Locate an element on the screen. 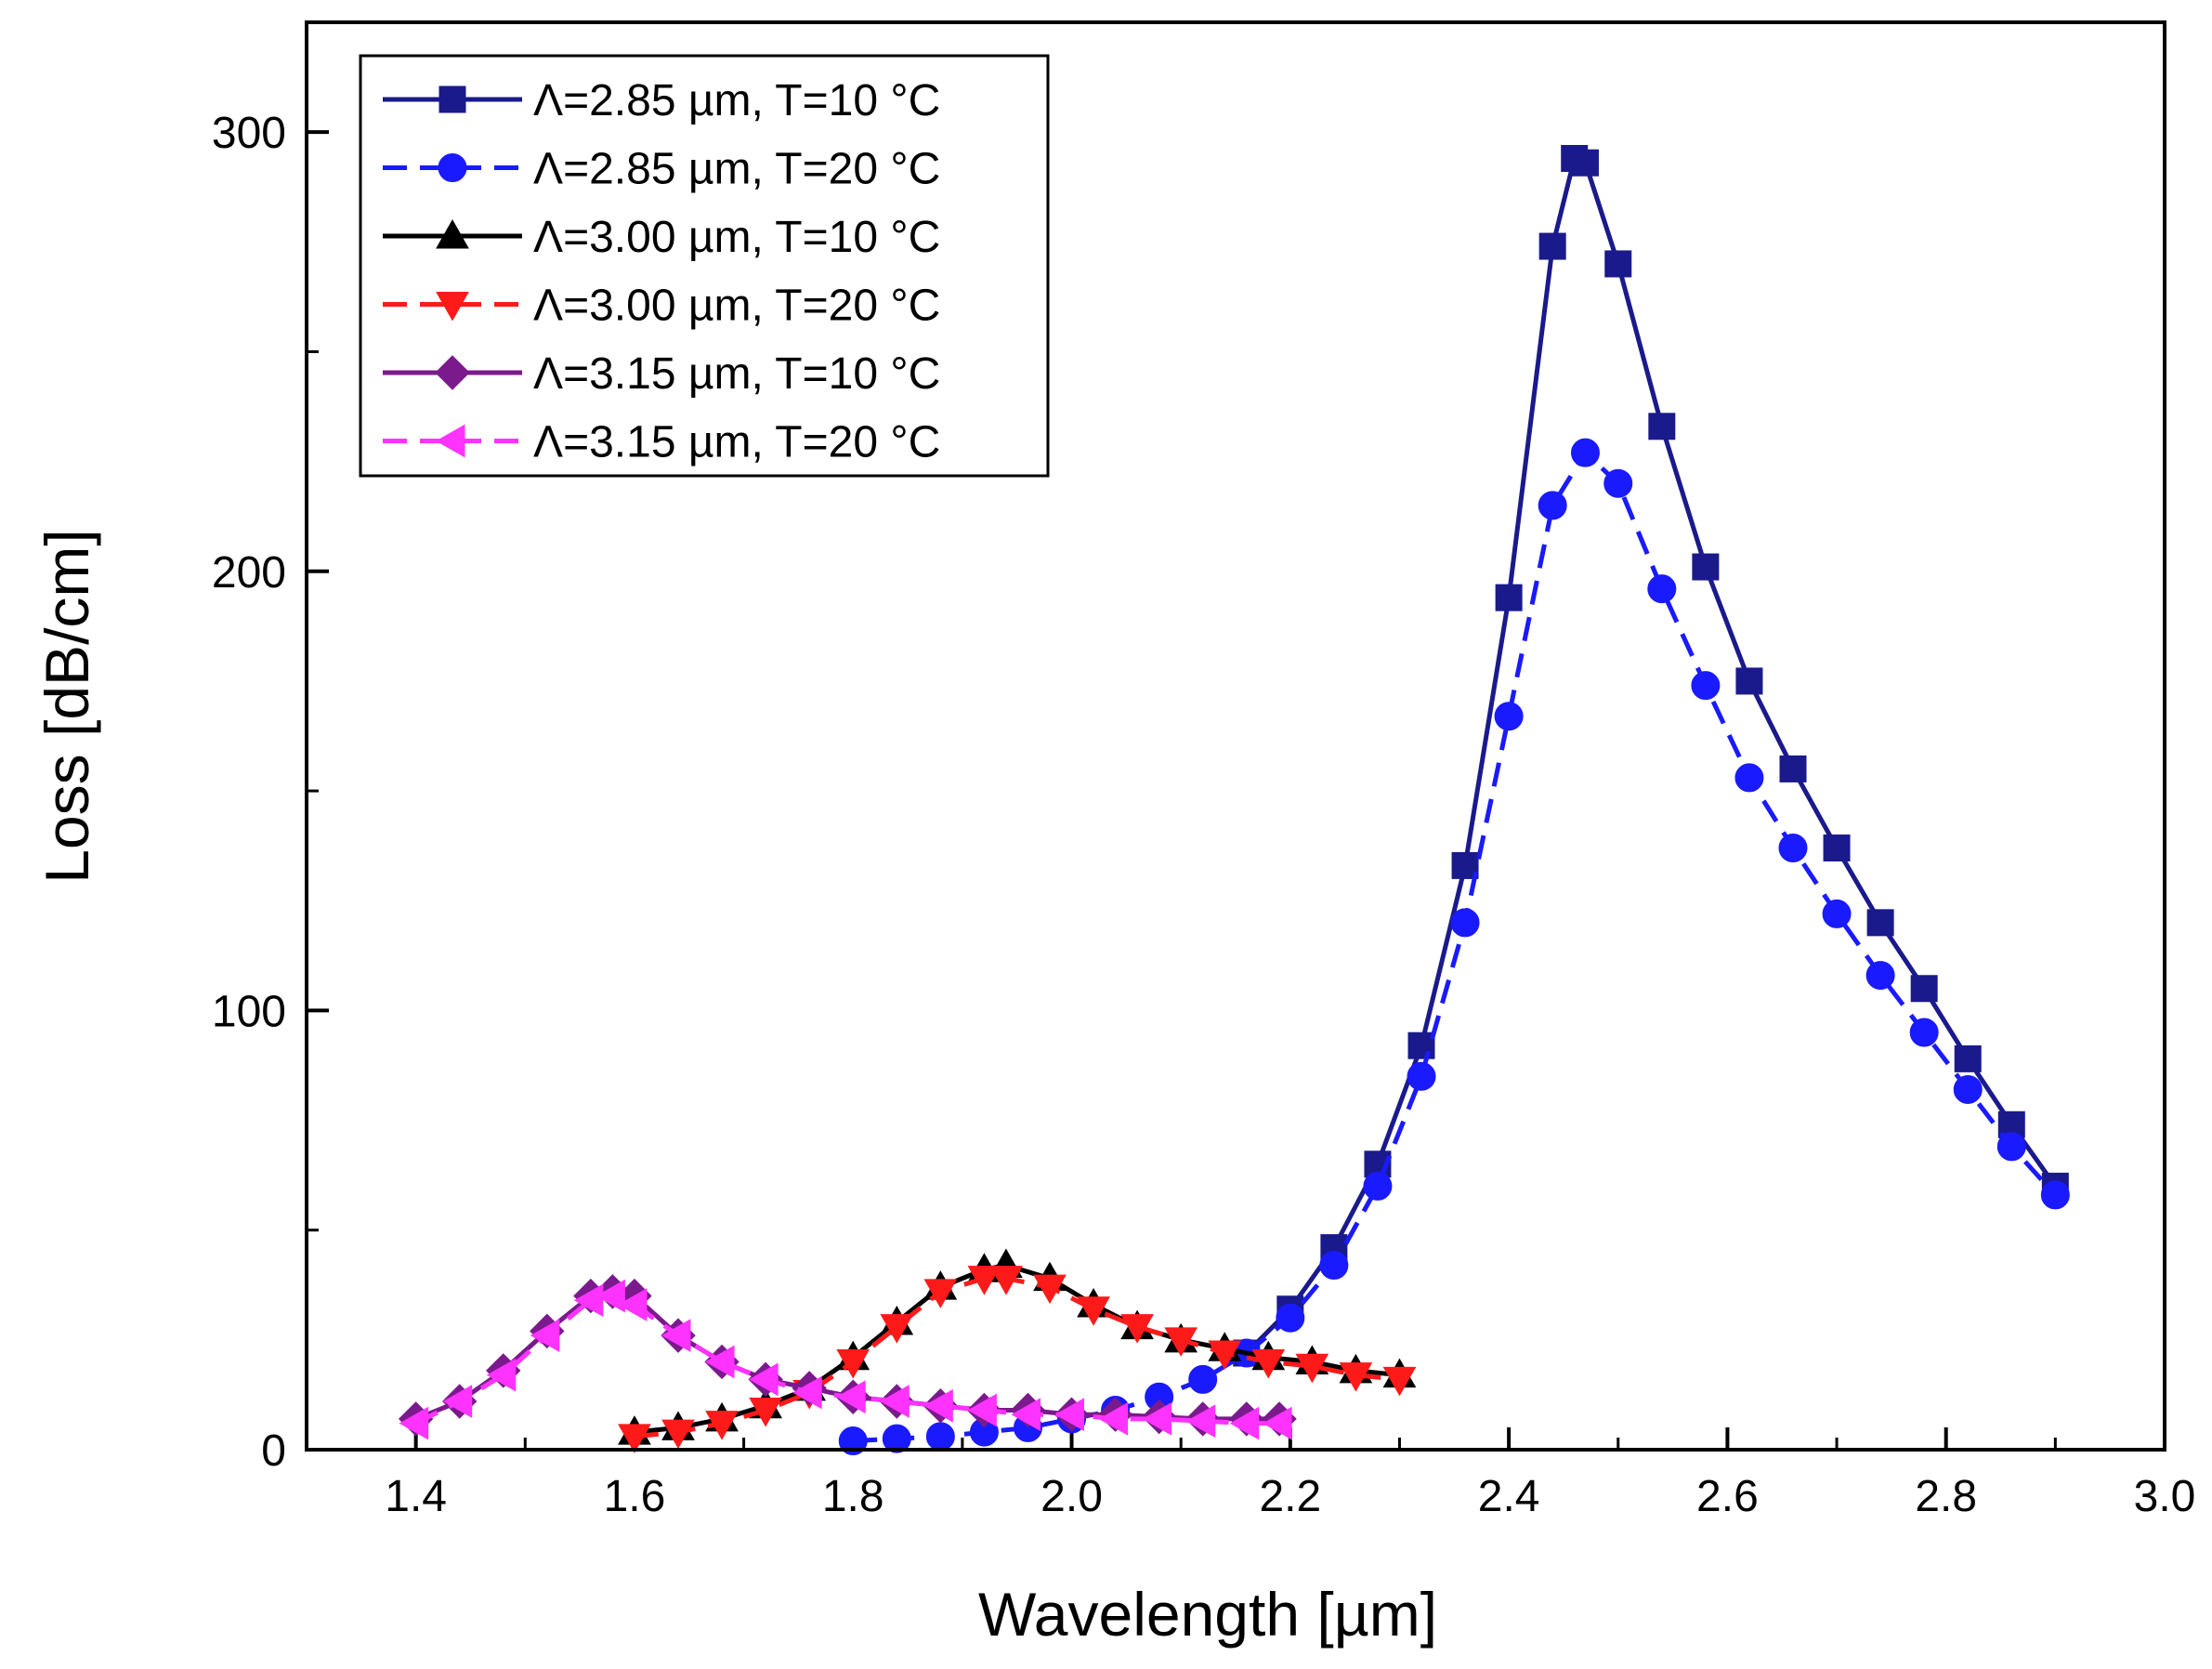  legend-entry: Λ=3.00 µm, T=10 °C is located at coordinates (661, 238).